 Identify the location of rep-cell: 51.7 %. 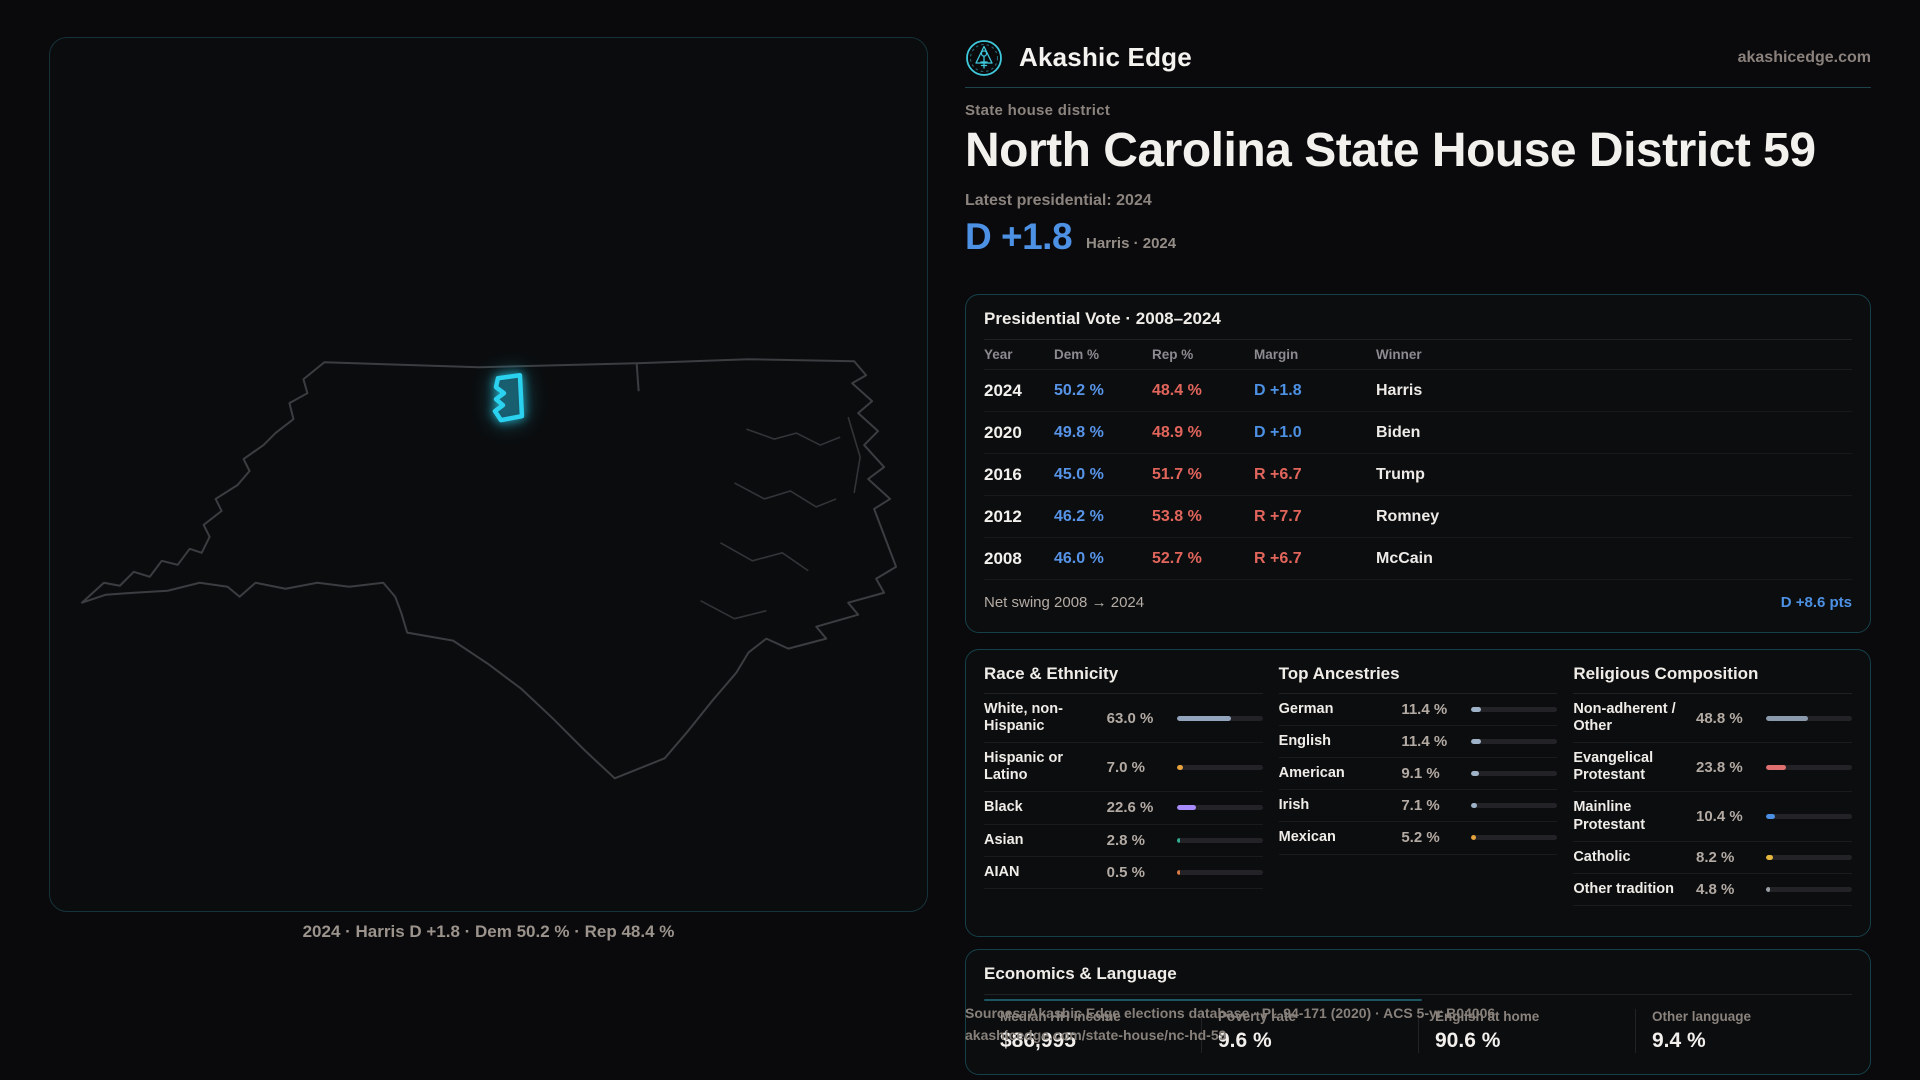
(1177, 474).